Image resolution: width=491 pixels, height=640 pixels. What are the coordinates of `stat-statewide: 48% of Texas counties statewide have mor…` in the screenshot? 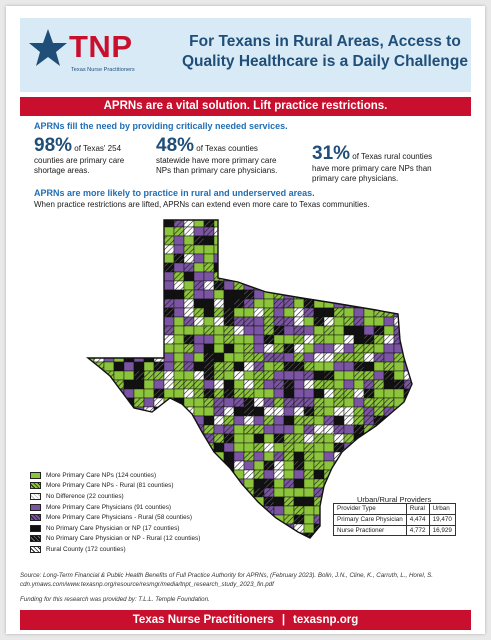 It's located at (231, 156).